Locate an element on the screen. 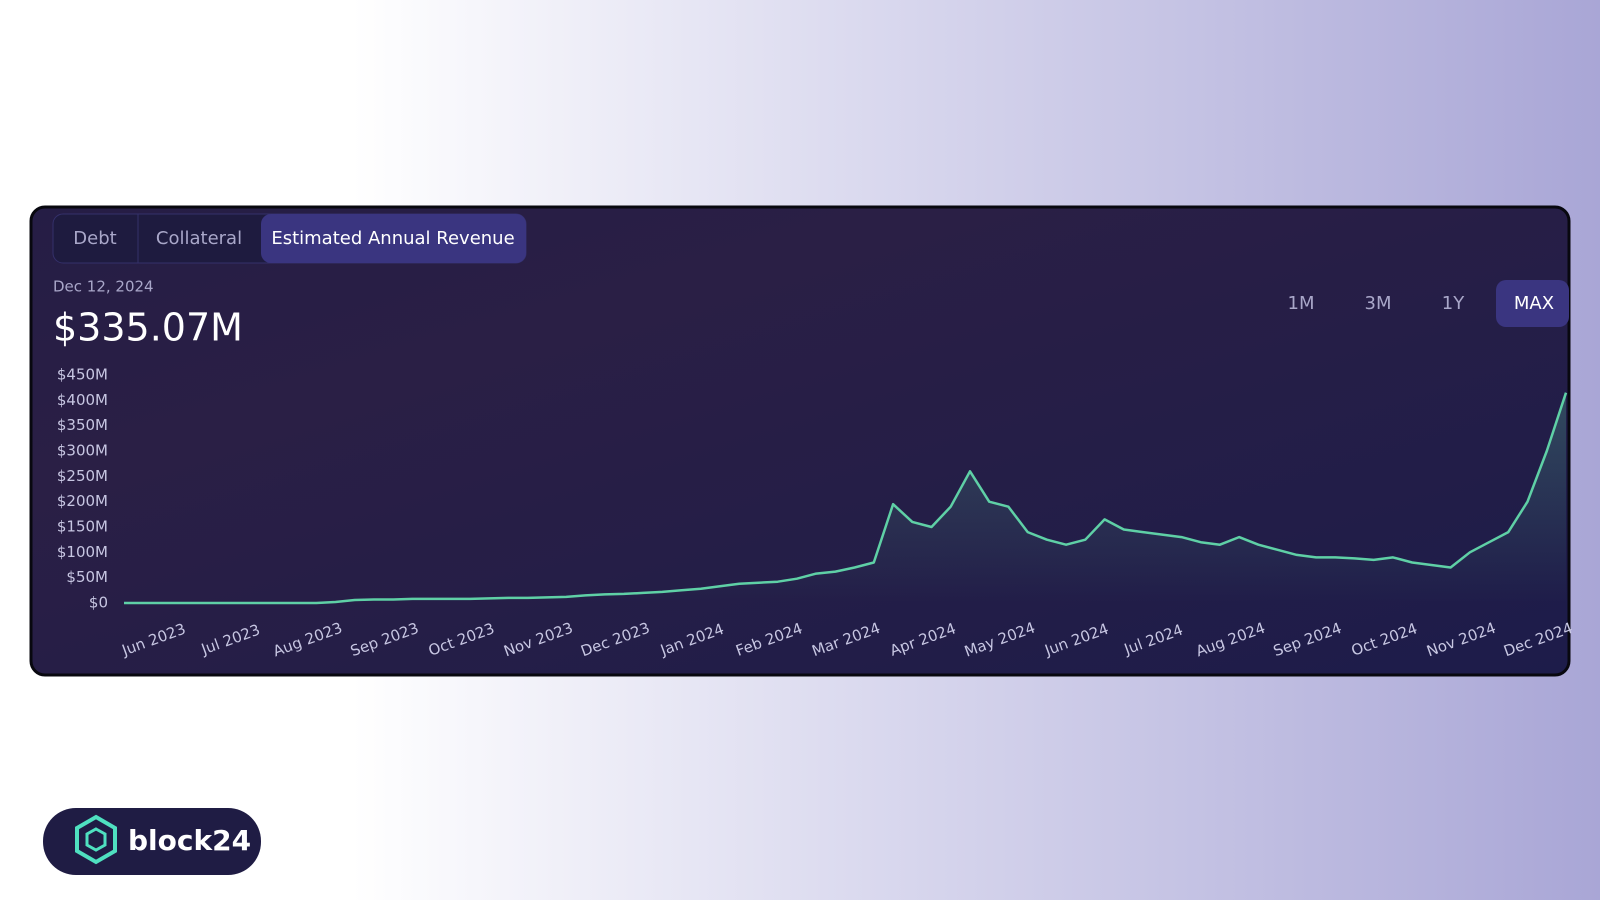  logo-text: block24 is located at coordinates (189, 840).